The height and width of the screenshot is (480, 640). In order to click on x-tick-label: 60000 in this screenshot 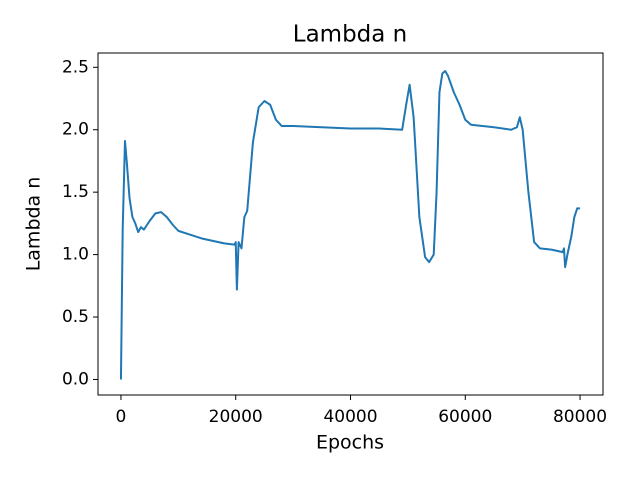, I will do `click(465, 417)`.